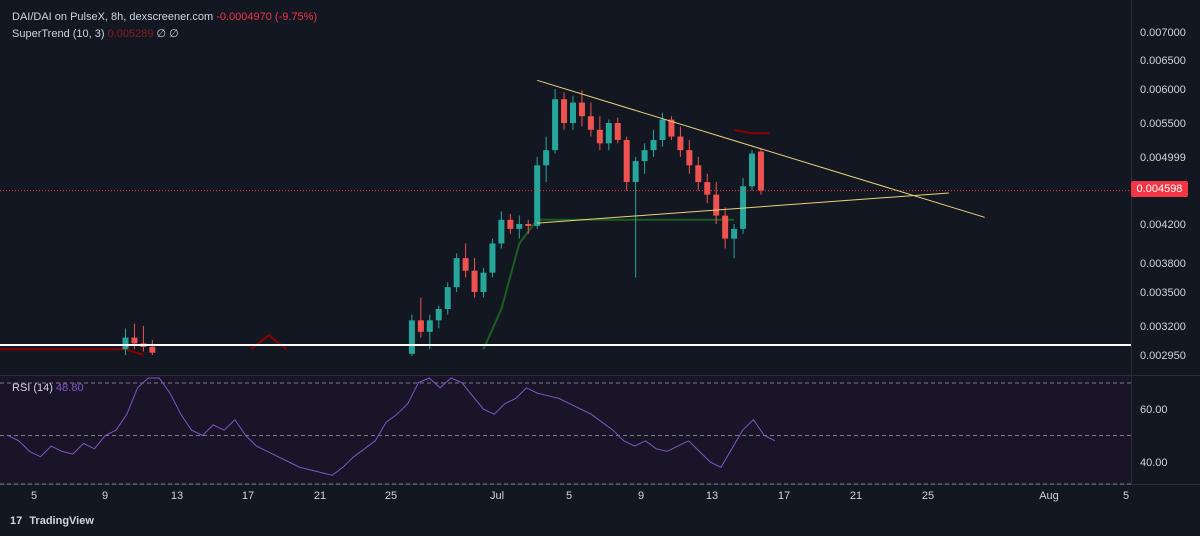 The height and width of the screenshot is (536, 1200). I want to click on rsi-header: RSI (14) 48.80, so click(48, 388).